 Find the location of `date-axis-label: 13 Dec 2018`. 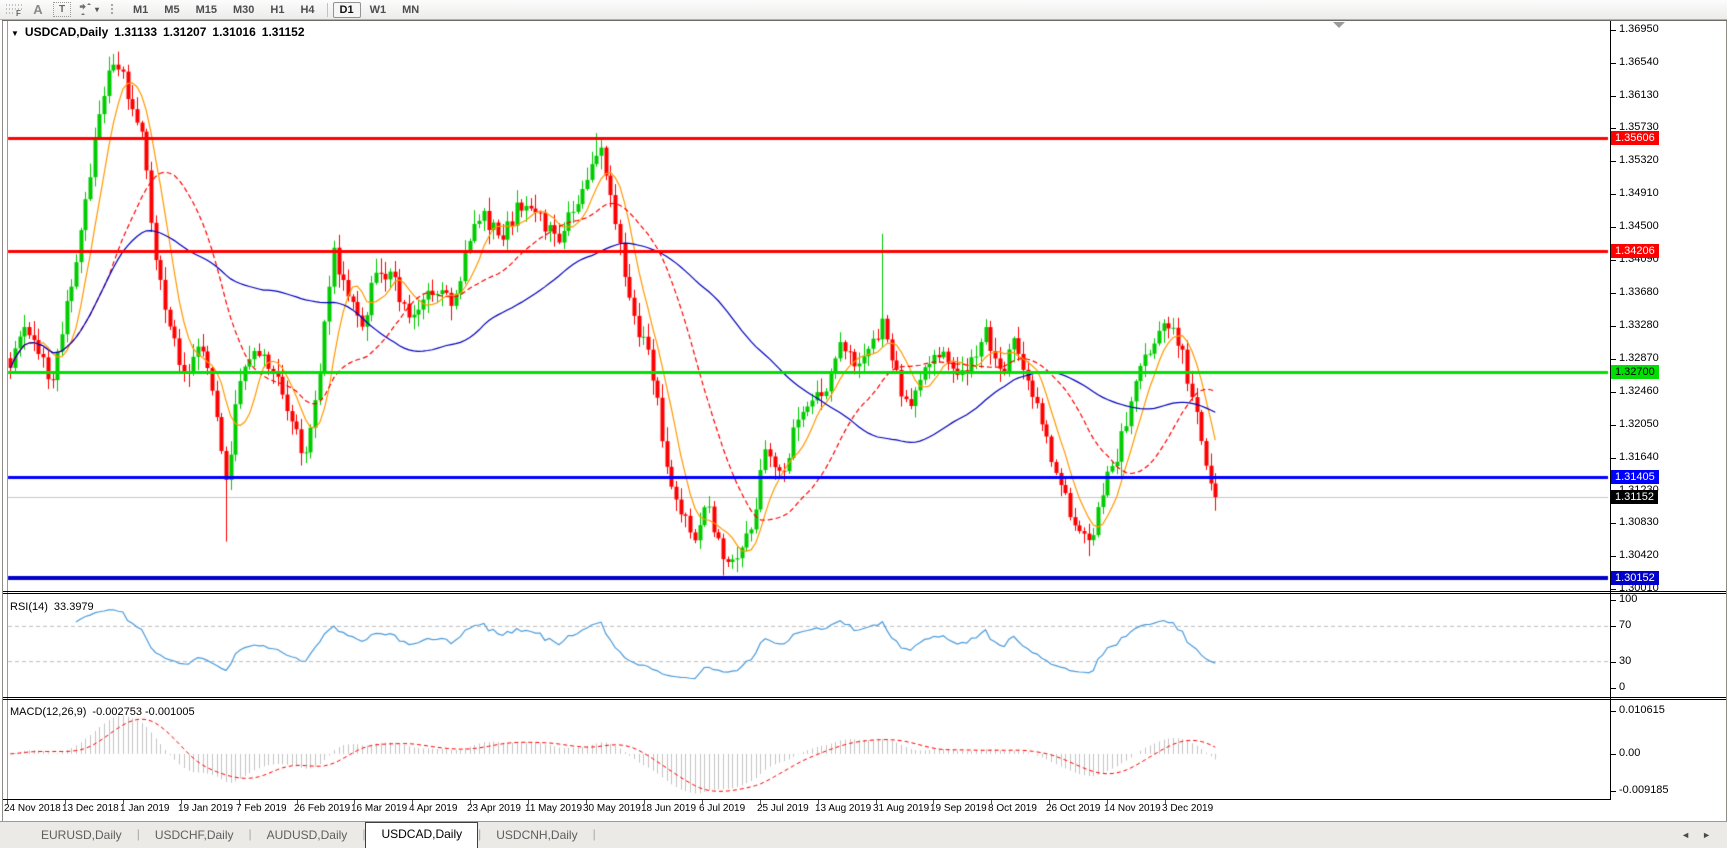

date-axis-label: 13 Dec 2018 is located at coordinates (90, 808).